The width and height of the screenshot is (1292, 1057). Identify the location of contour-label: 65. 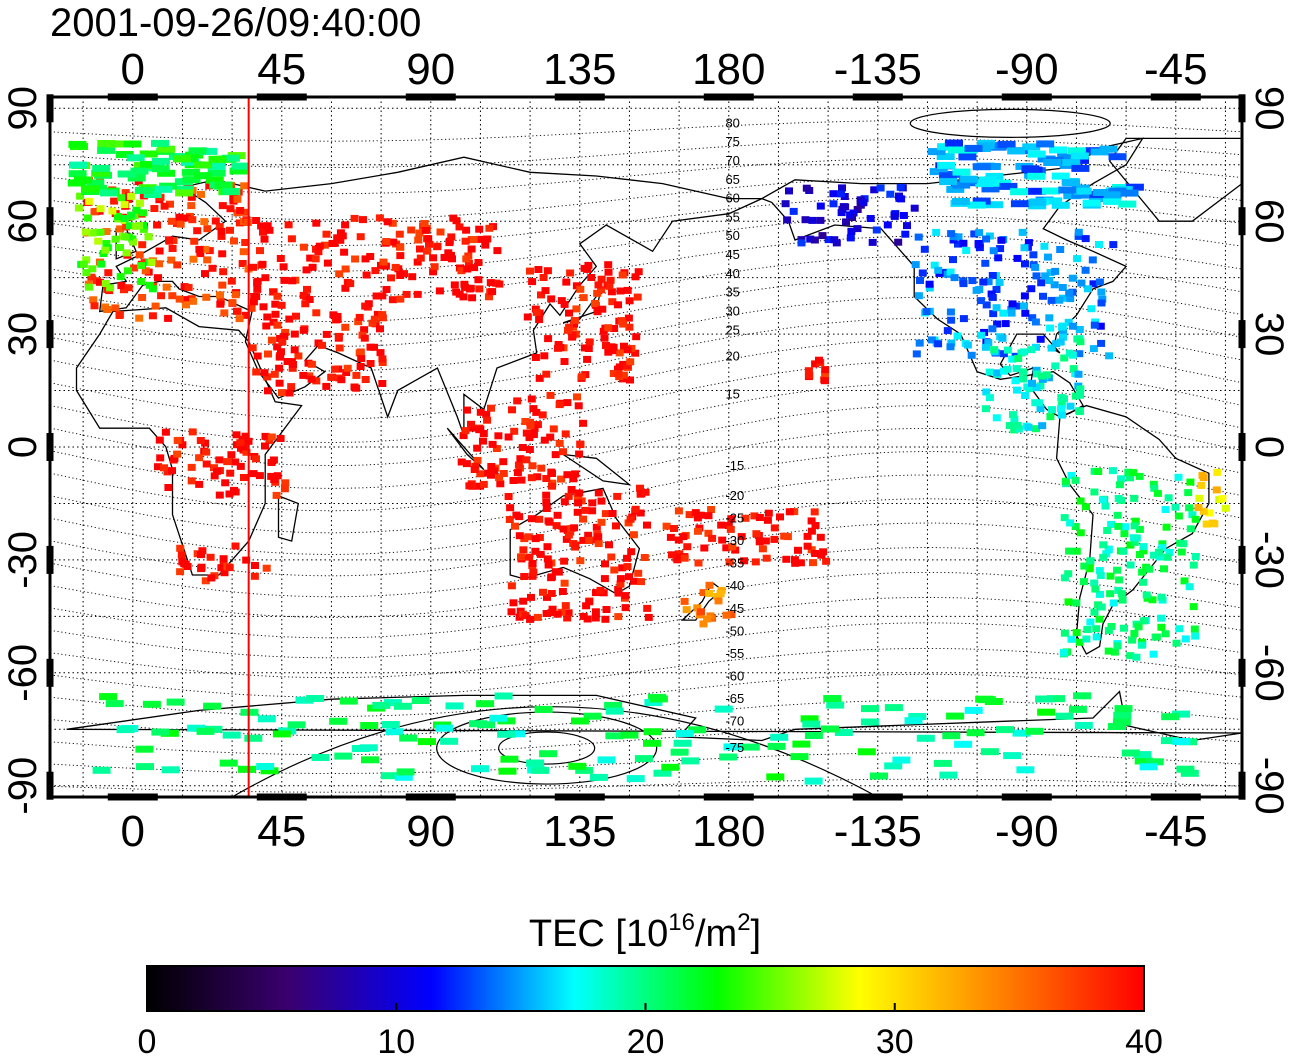
(732, 179).